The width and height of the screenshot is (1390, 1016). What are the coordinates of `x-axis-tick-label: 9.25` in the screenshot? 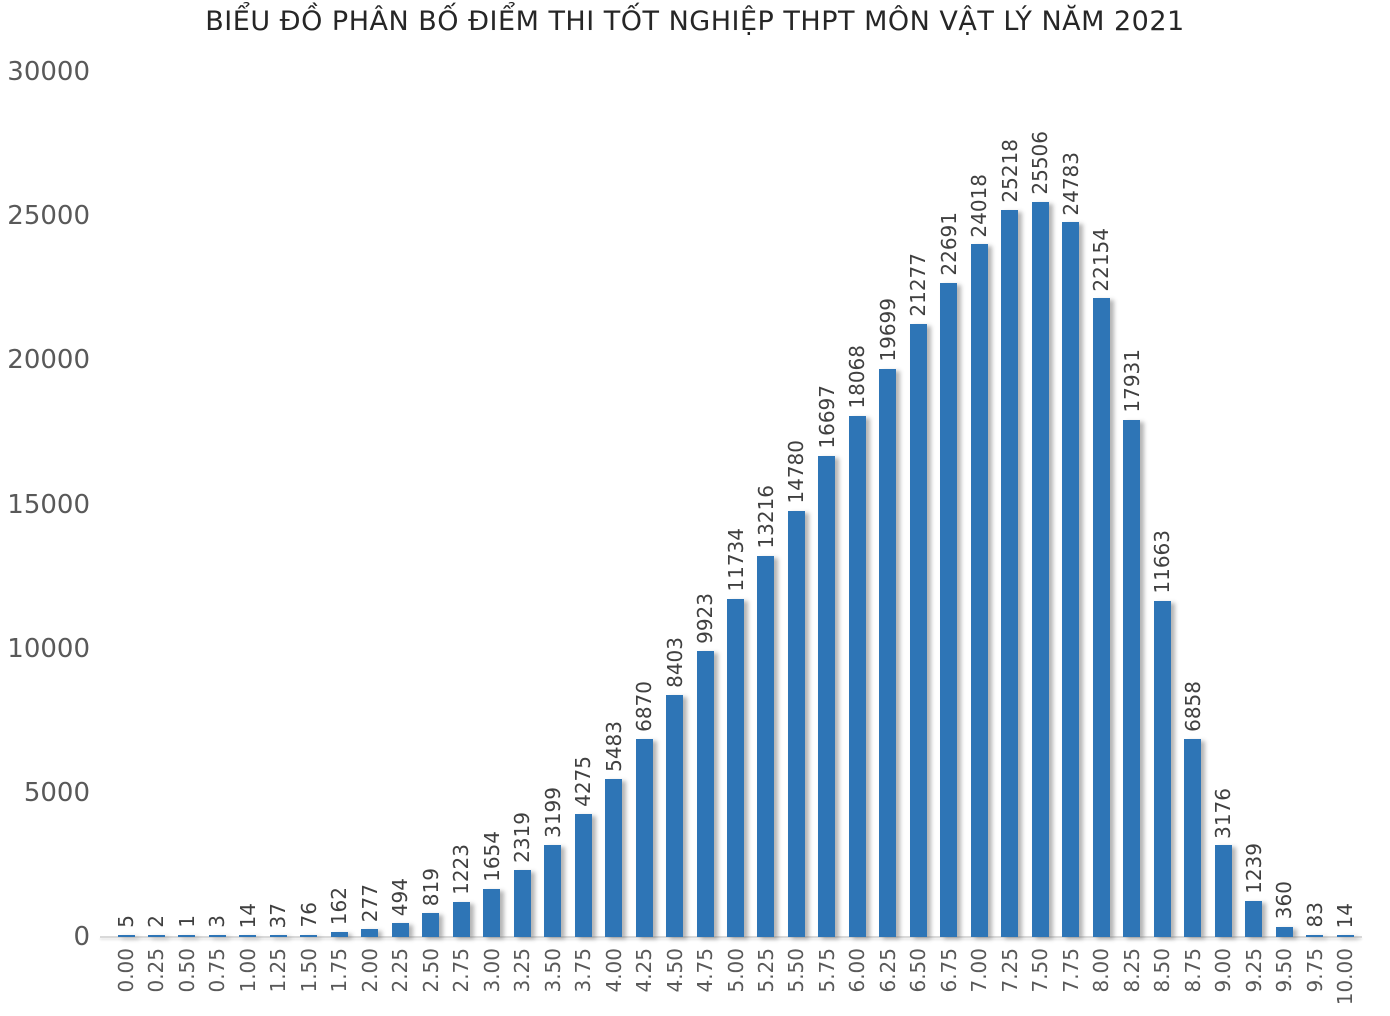 It's located at (1253, 970).